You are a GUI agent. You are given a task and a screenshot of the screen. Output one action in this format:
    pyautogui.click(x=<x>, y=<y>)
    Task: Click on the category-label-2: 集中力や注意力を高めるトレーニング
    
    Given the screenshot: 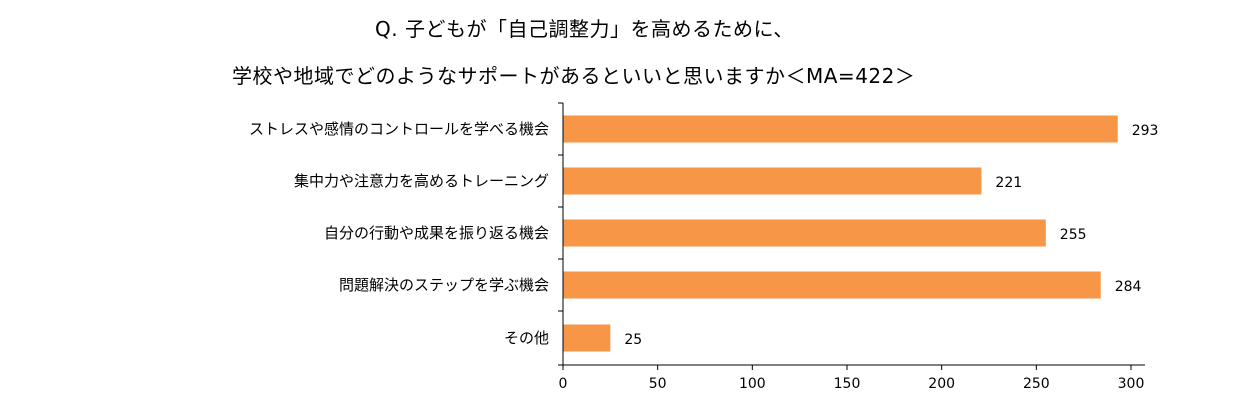 What is the action you would take?
    pyautogui.click(x=421, y=181)
    